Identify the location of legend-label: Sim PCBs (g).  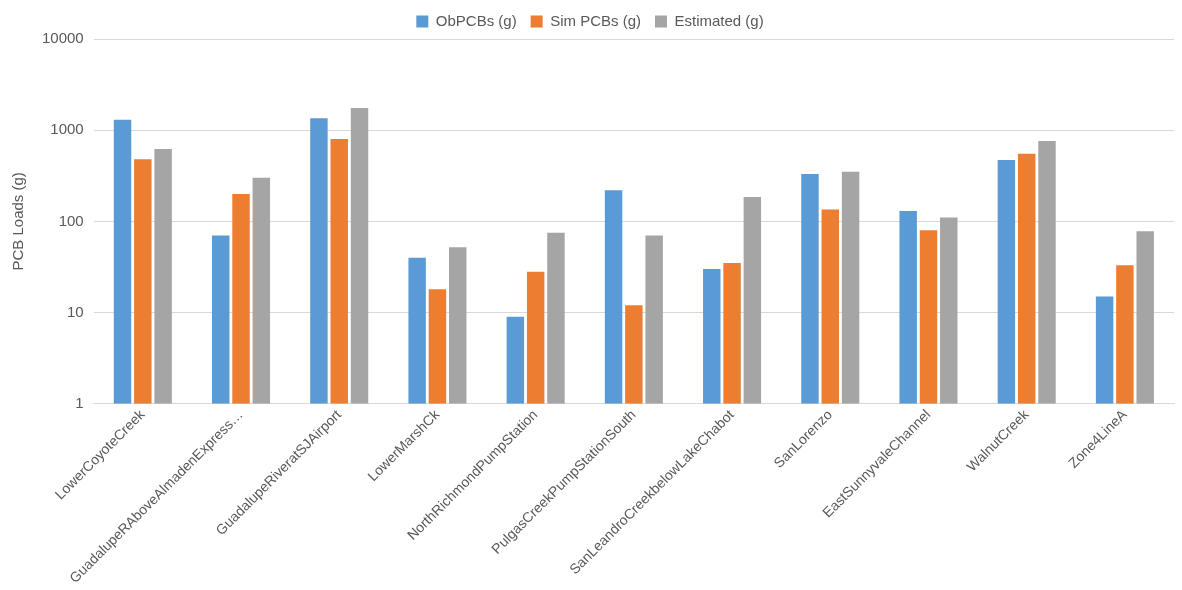
(595, 20).